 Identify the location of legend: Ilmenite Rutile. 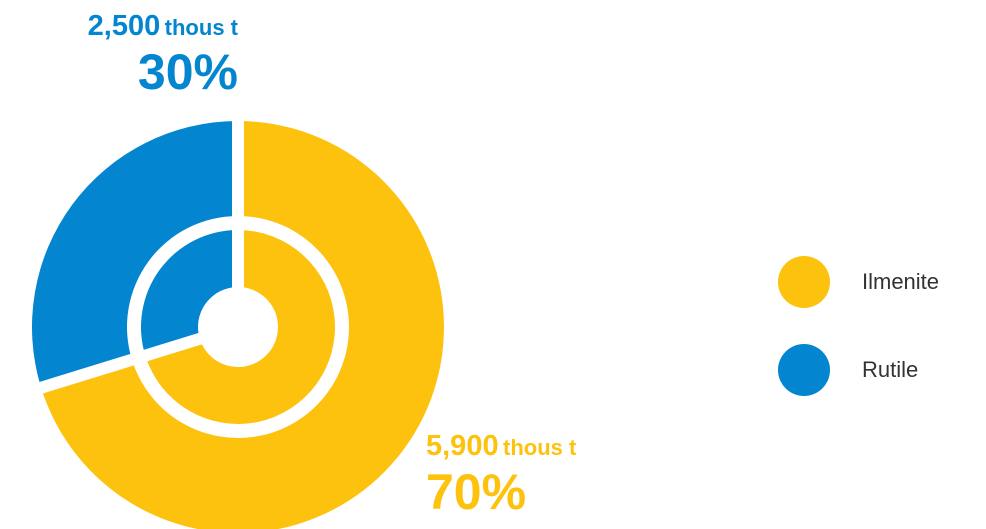
(858, 344).